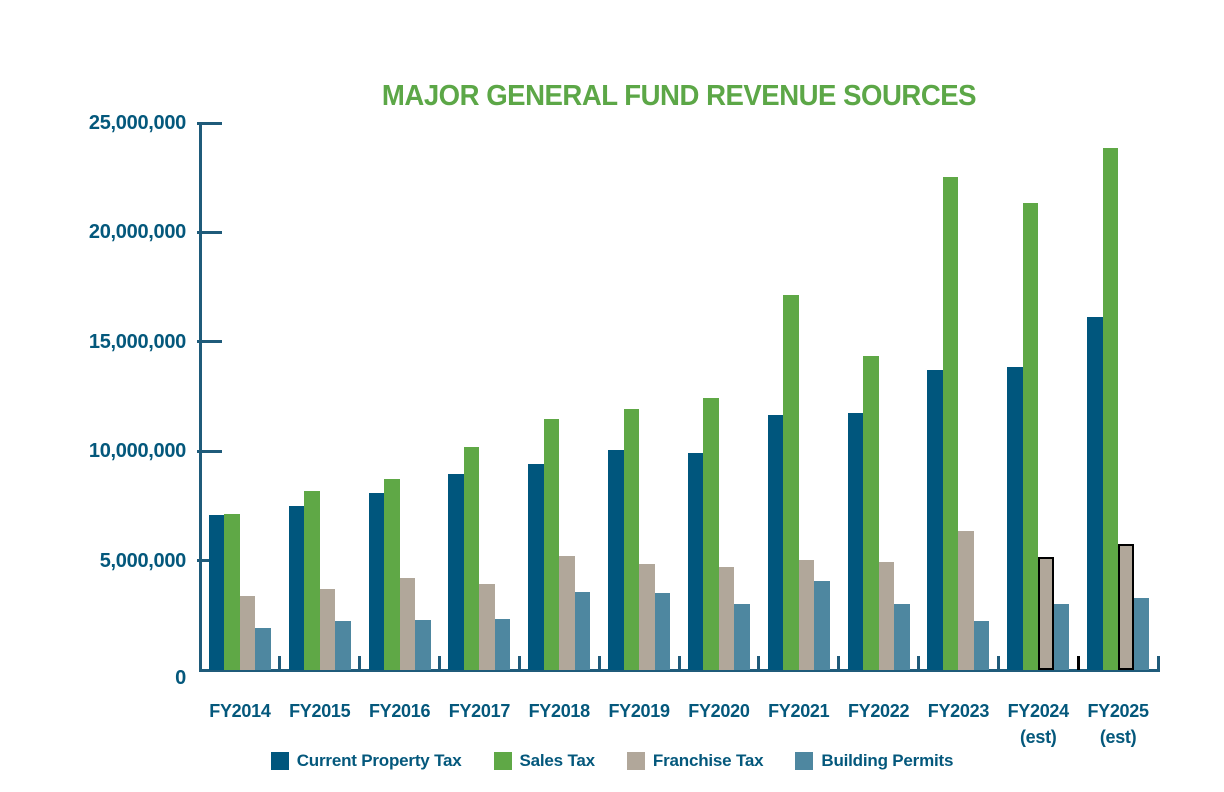  Describe the element at coordinates (708, 760) in the screenshot. I see `legend-label: Franchise Tax` at that location.